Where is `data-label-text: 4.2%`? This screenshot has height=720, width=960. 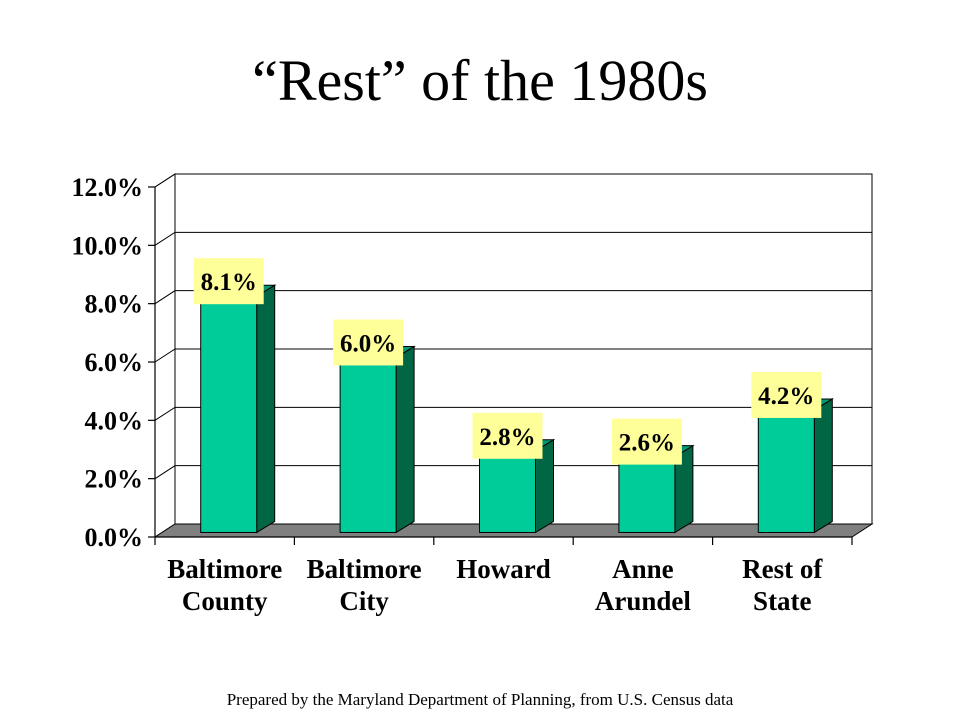 data-label-text: 4.2% is located at coordinates (786, 396).